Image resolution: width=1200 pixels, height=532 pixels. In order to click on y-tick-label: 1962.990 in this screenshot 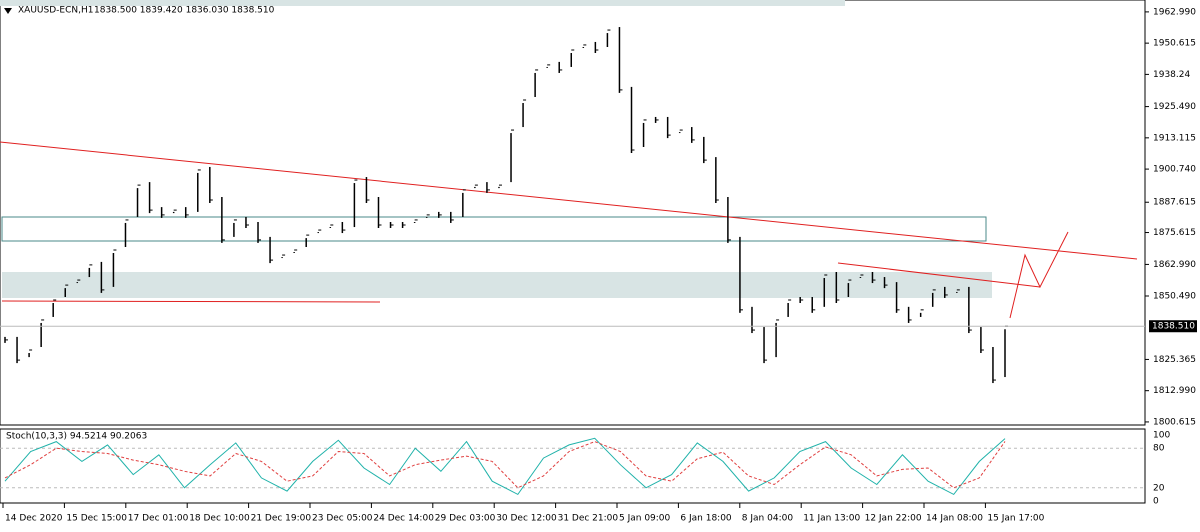, I will do `click(1174, 12)`.